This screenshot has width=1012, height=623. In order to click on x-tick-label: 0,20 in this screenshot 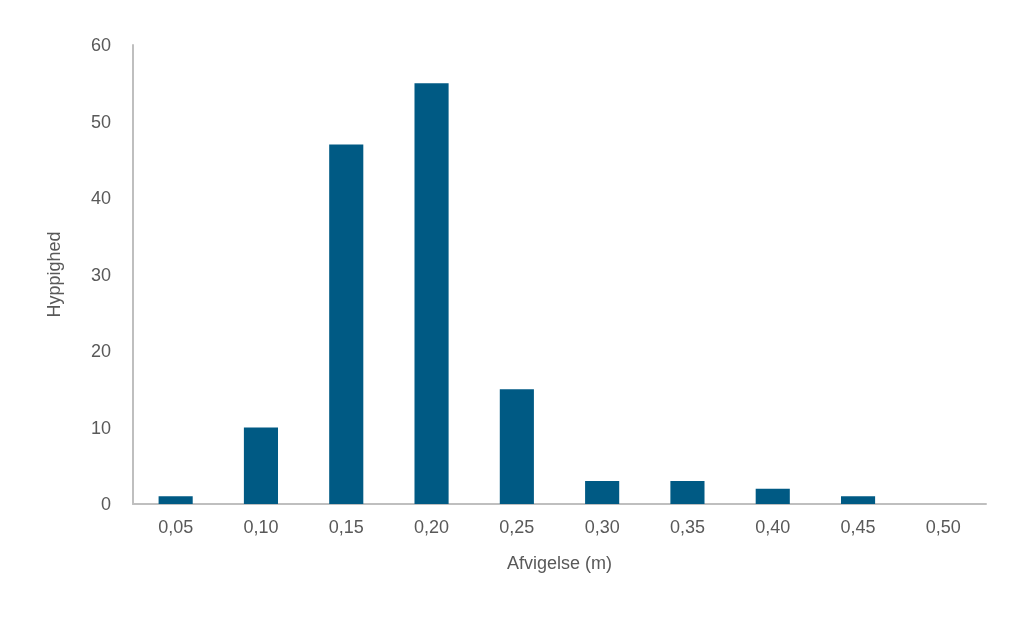, I will do `click(432, 527)`.